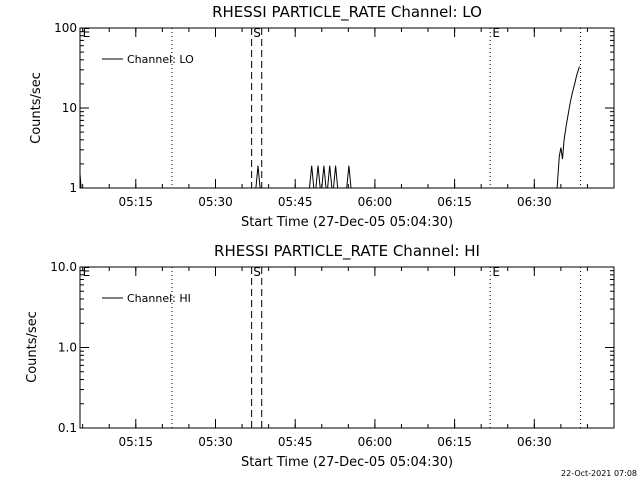  What do you see at coordinates (454, 202) in the screenshot?
I see `lo-x-tick-label: 06:15` at bounding box center [454, 202].